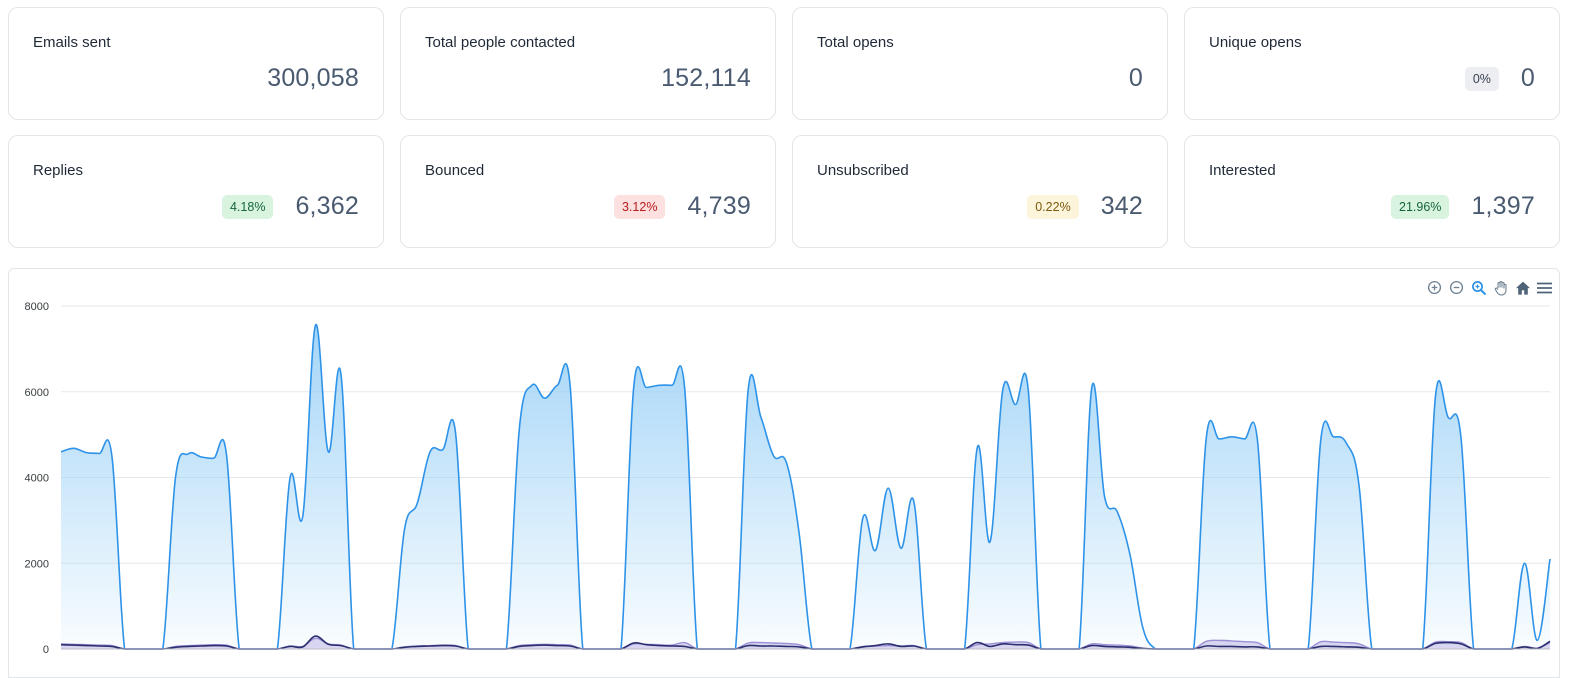  What do you see at coordinates (313, 78) in the screenshot?
I see `stat-value: 300,058` at bounding box center [313, 78].